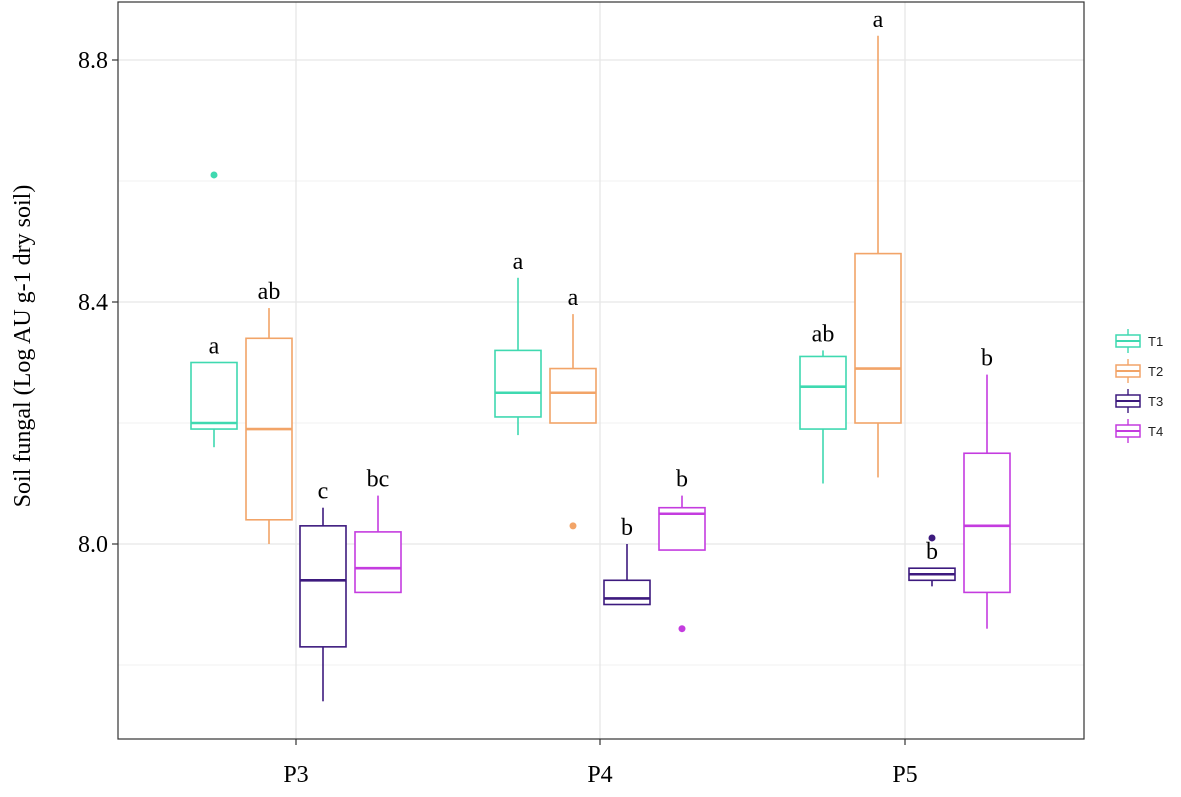  I want to click on significance-label: c, so click(323, 492).